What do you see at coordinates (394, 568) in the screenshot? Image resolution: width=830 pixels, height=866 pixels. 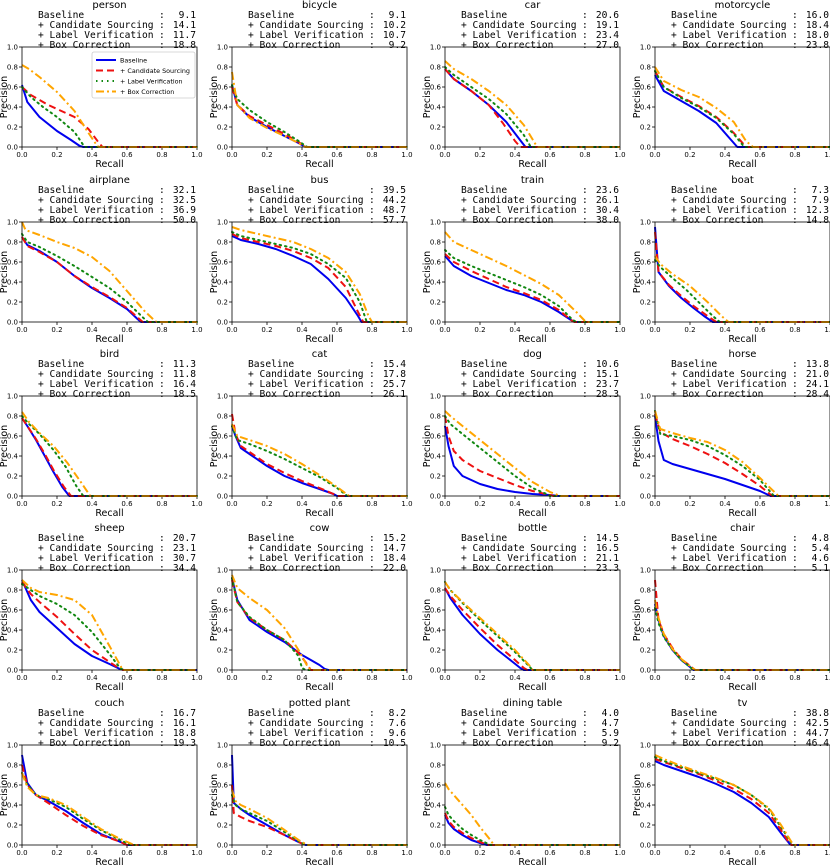 I see `ap-value: 22.0` at bounding box center [394, 568].